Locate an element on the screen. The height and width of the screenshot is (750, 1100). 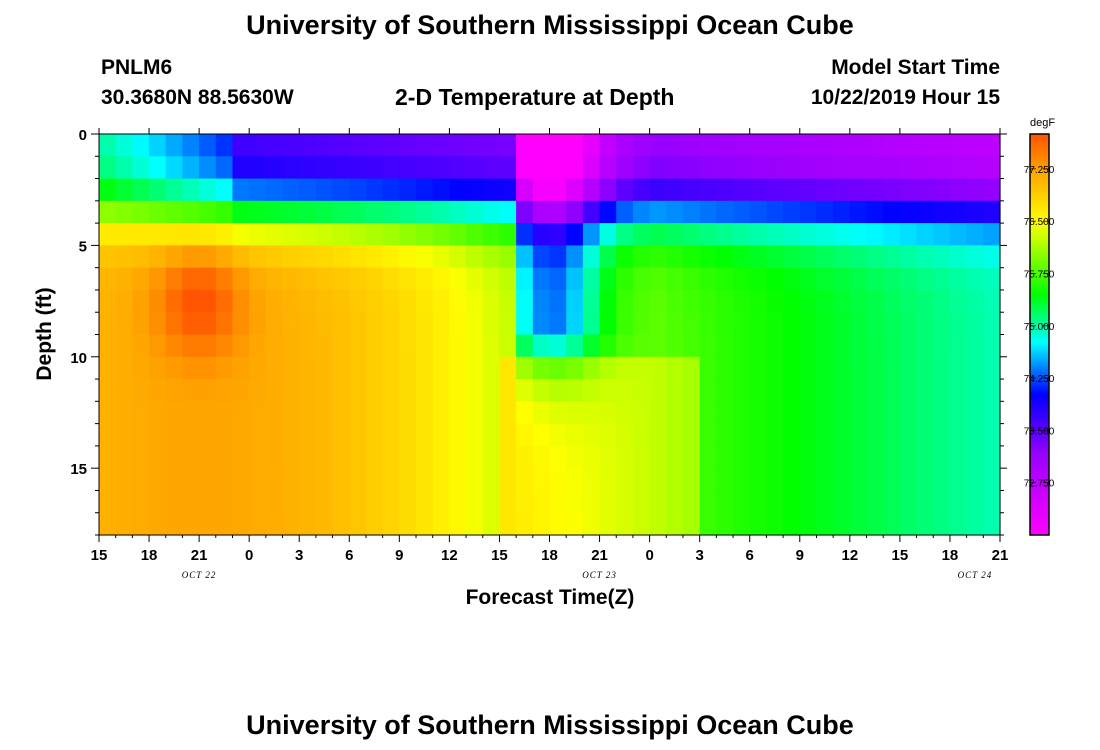
date-labels: OCT 22 OCT 23 OCT 24 is located at coordinates (586, 575).